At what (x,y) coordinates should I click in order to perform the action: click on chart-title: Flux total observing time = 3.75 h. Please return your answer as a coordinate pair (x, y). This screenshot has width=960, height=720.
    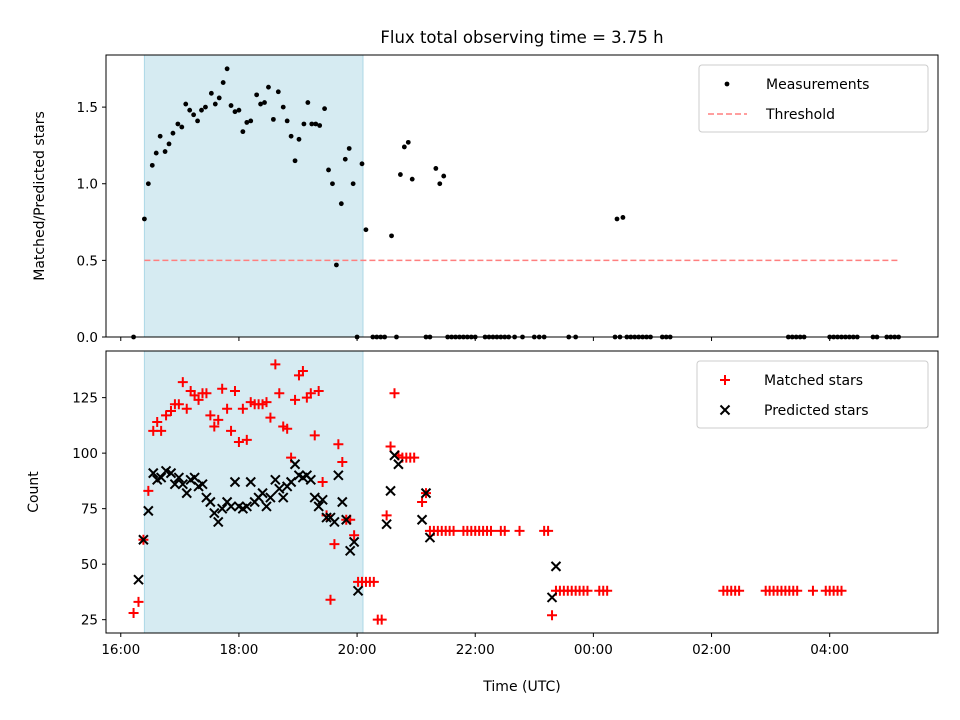
    Looking at the image, I should click on (521, 37).